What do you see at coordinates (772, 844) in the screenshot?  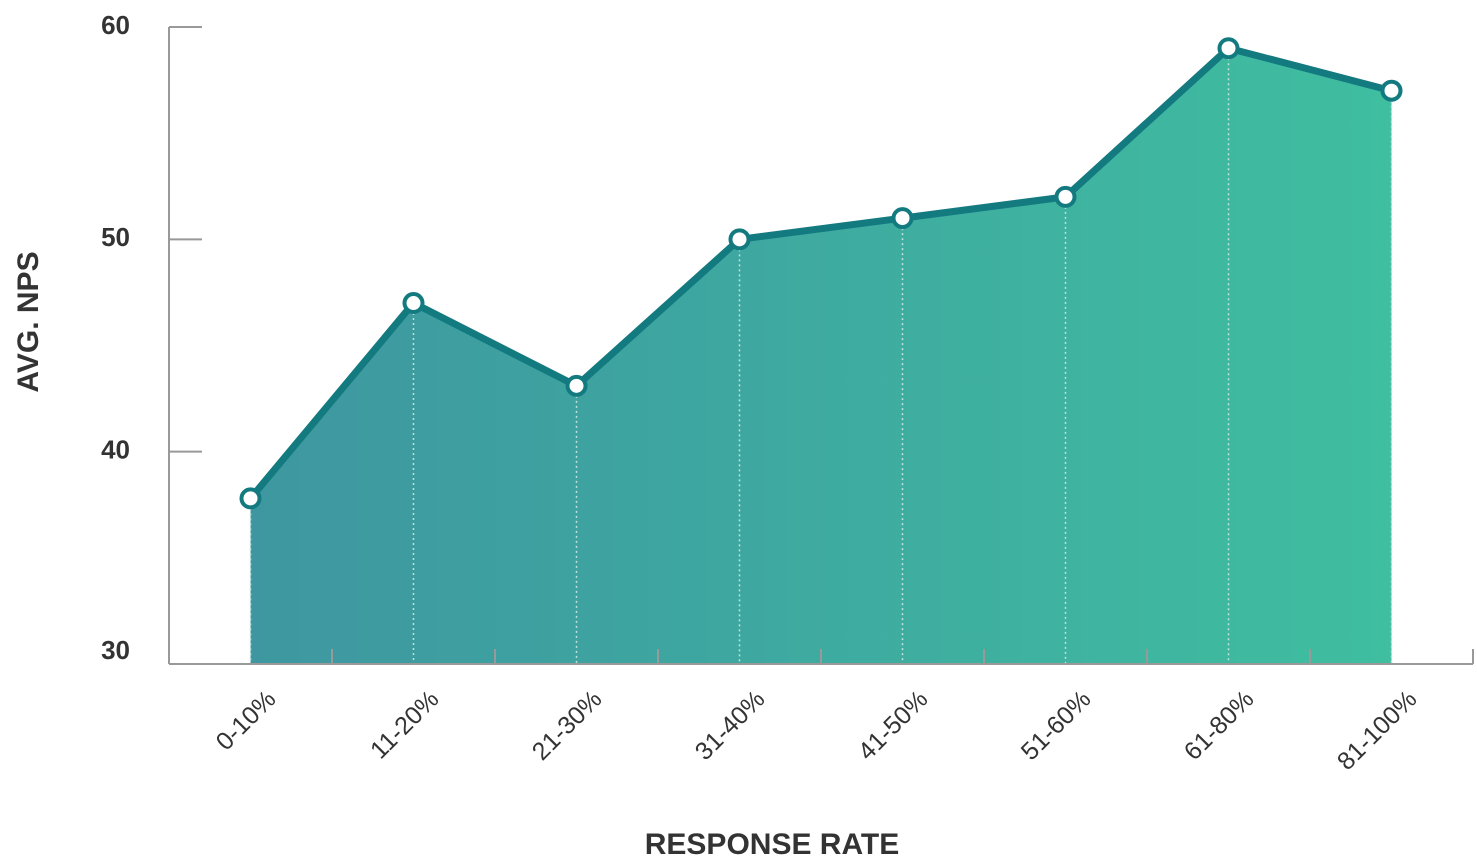 I see `x-axis-title: RESPONSE RATE` at bounding box center [772, 844].